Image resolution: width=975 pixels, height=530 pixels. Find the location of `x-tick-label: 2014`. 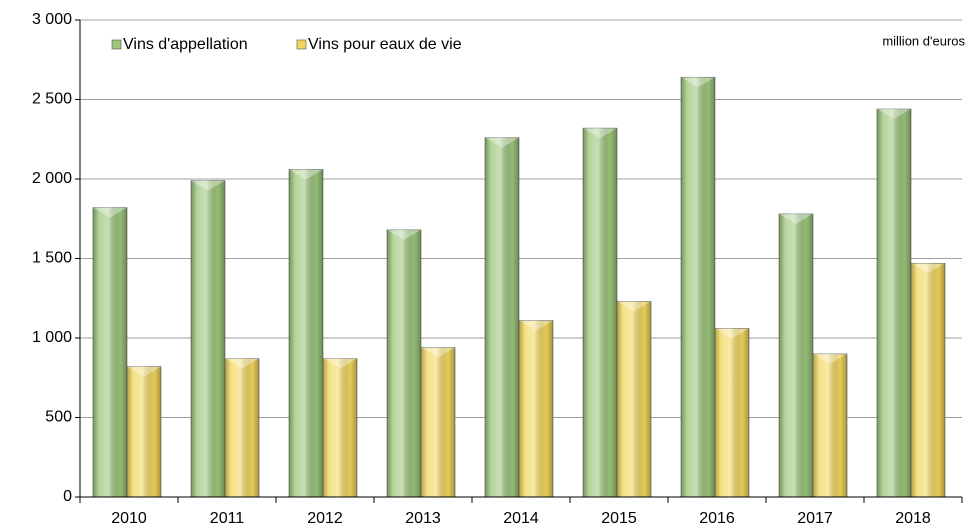

x-tick-label: 2014 is located at coordinates (521, 518).